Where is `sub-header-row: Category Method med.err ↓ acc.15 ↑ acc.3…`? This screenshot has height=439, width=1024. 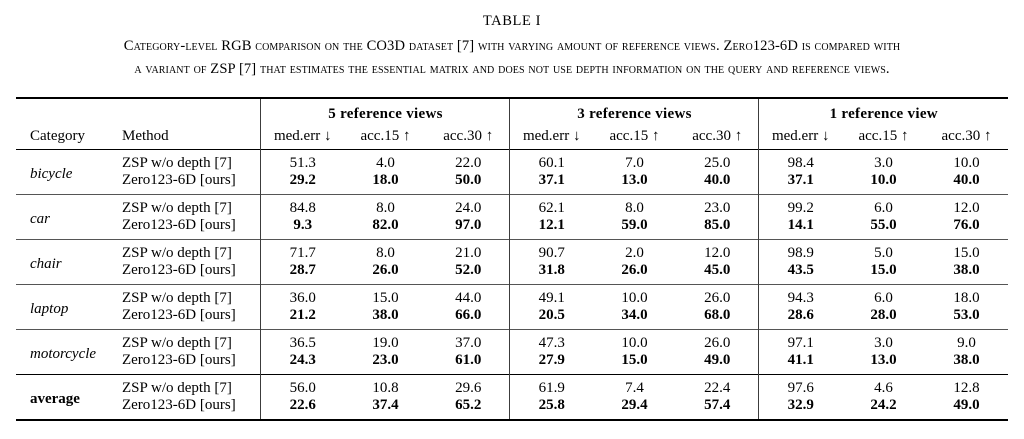 sub-header-row: Category Method med.err ↓ acc.15 ↑ acc.3… is located at coordinates (512, 137).